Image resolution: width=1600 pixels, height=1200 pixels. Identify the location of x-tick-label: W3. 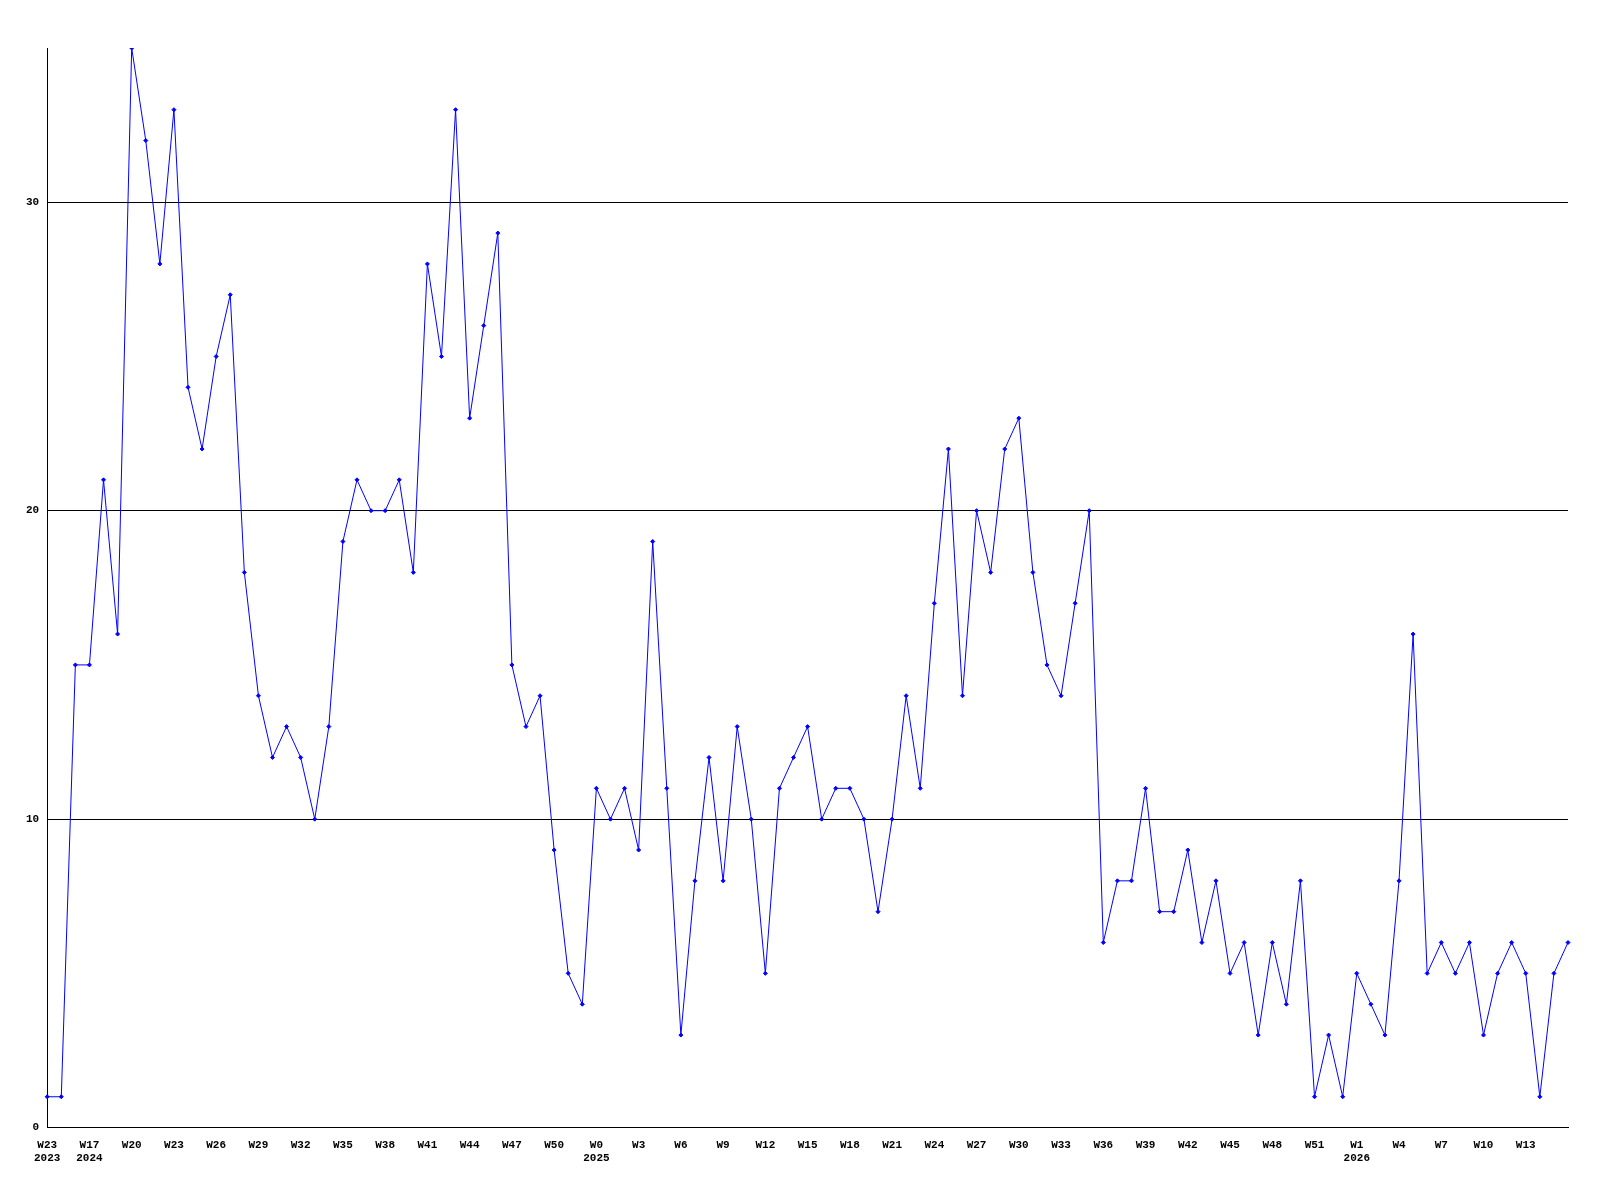
(639, 1144).